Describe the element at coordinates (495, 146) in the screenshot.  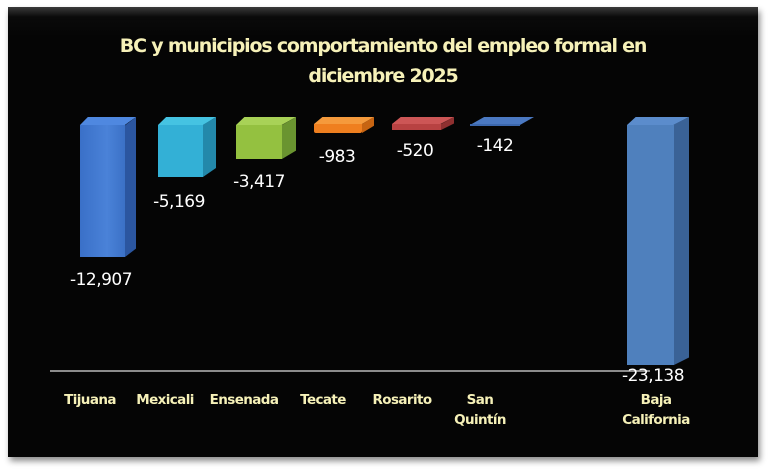
I see `value-label-san-quintin: -142` at that location.